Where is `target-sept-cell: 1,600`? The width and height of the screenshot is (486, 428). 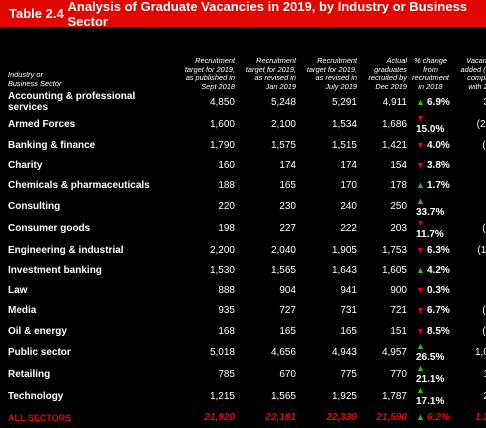
target-sept-cell: 1,600 is located at coordinates (222, 124).